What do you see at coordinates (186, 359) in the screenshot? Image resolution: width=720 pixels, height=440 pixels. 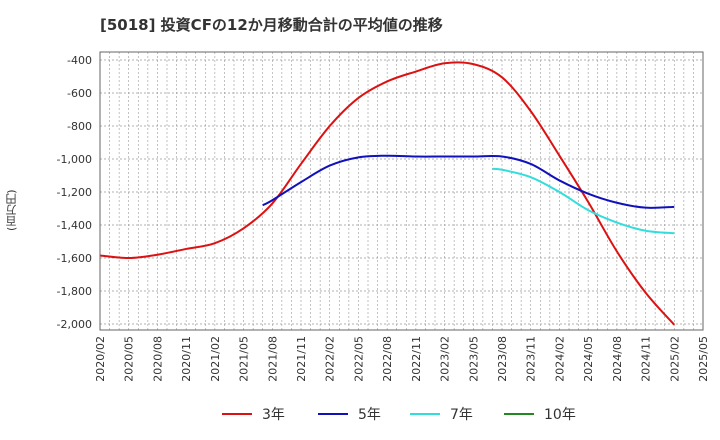 I see `x-tick-label: 2020/11` at bounding box center [186, 359].